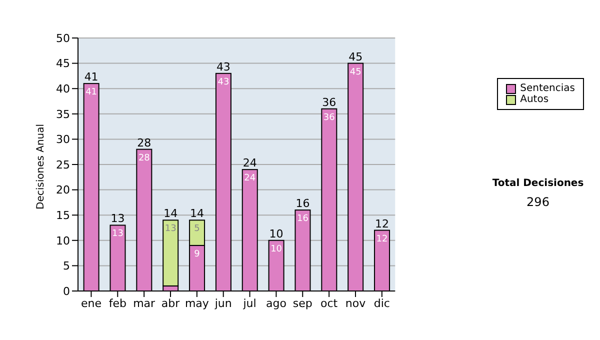 Image resolution: width=600 pixels, height=340 pixels. Describe the element at coordinates (276, 233) in the screenshot. I see `total-label: 10` at that location.